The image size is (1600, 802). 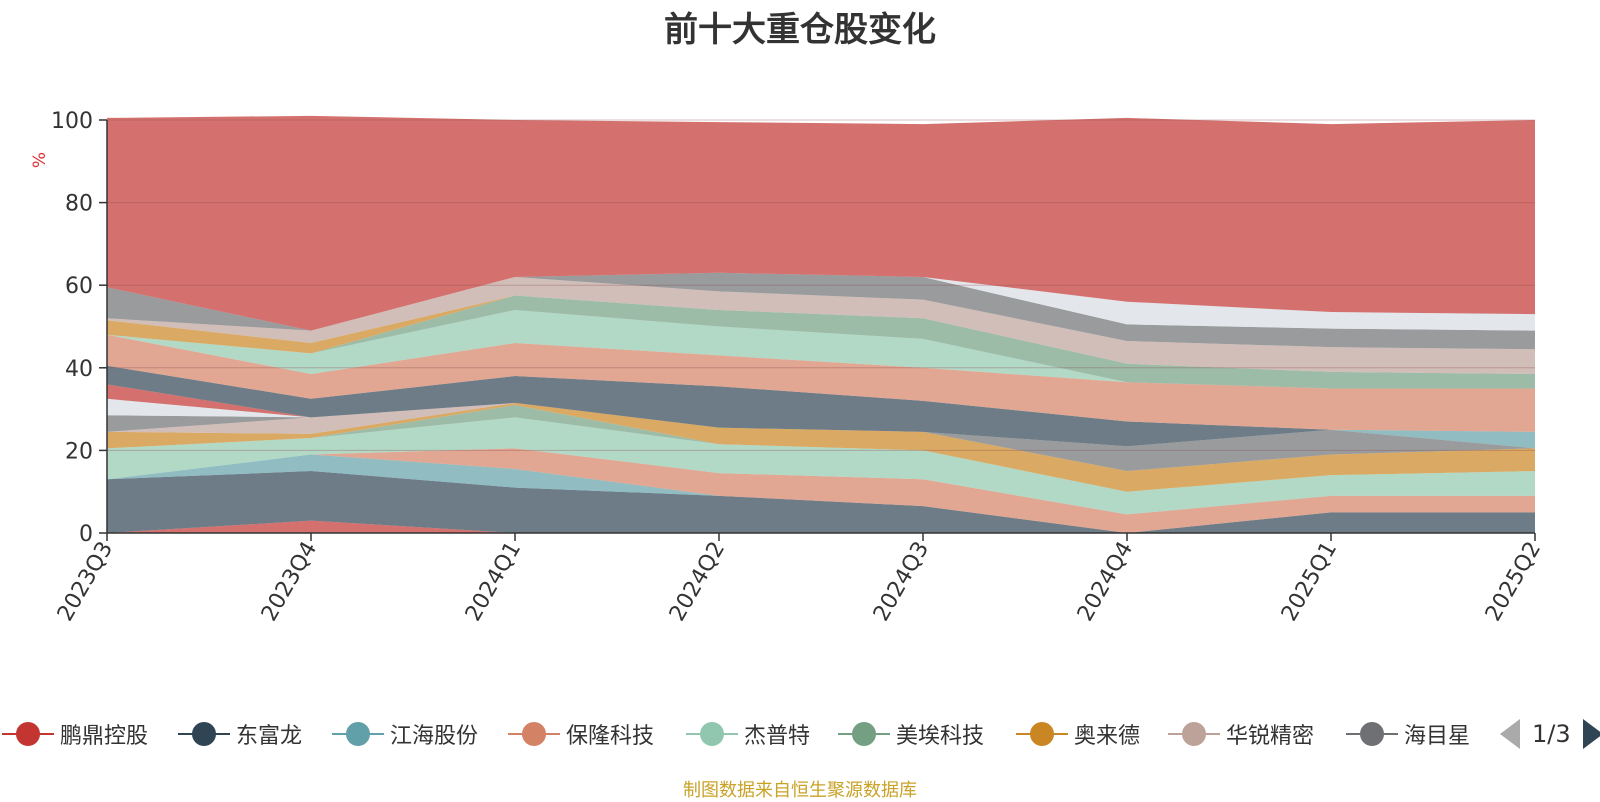 I want to click on legend-label: 鹏鼎控股, so click(x=104, y=736).